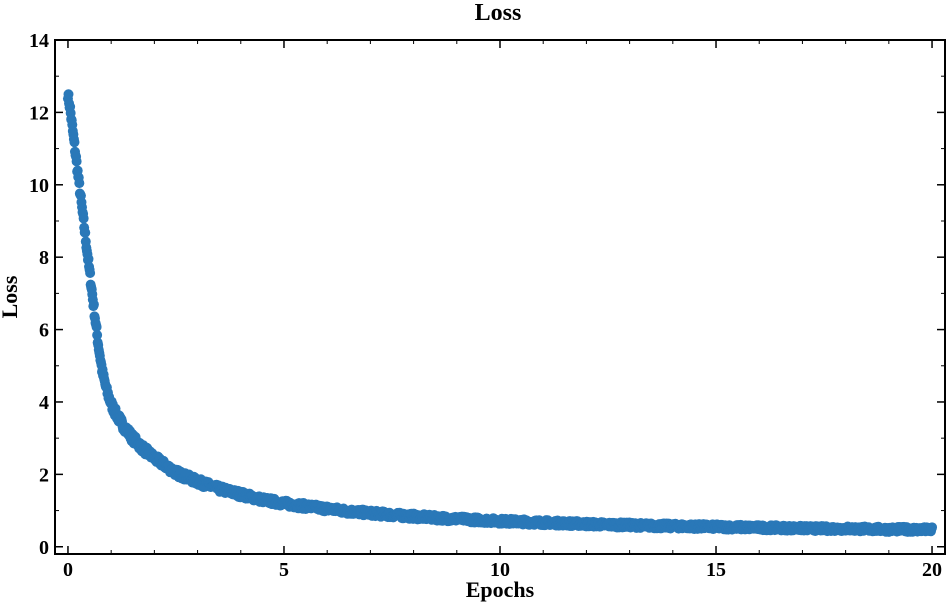 Image resolution: width=949 pixels, height=603 pixels. What do you see at coordinates (498, 13) in the screenshot?
I see `chart-title: Loss` at bounding box center [498, 13].